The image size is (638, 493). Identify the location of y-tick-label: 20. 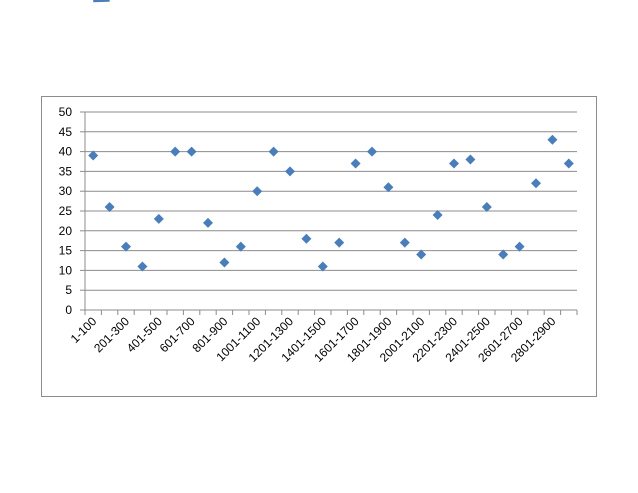
(66, 231).